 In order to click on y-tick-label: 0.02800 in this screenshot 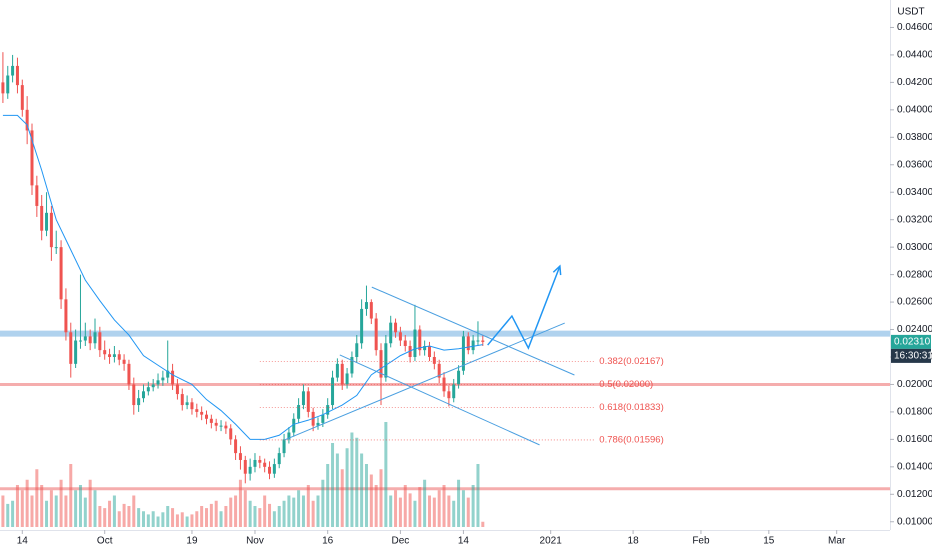, I will do `click(914, 274)`.